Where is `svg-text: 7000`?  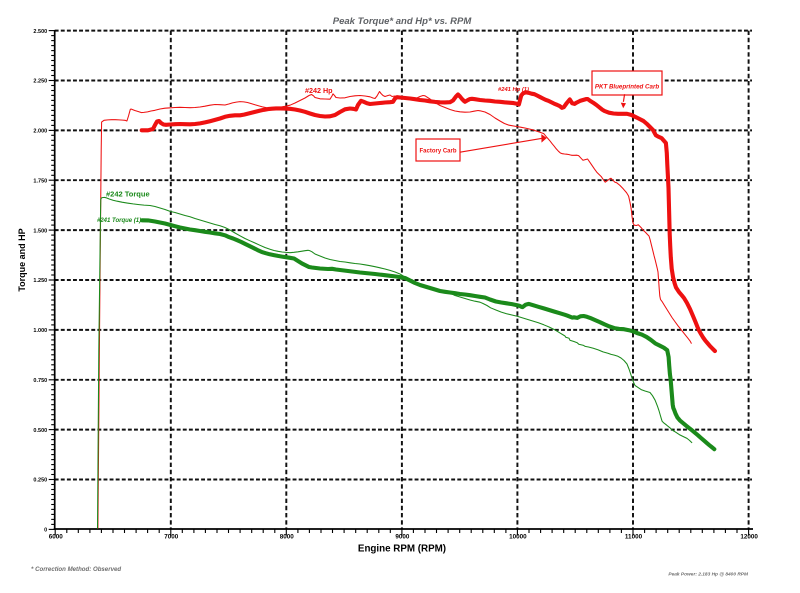
svg-text: 7000 is located at coordinates (171, 537).